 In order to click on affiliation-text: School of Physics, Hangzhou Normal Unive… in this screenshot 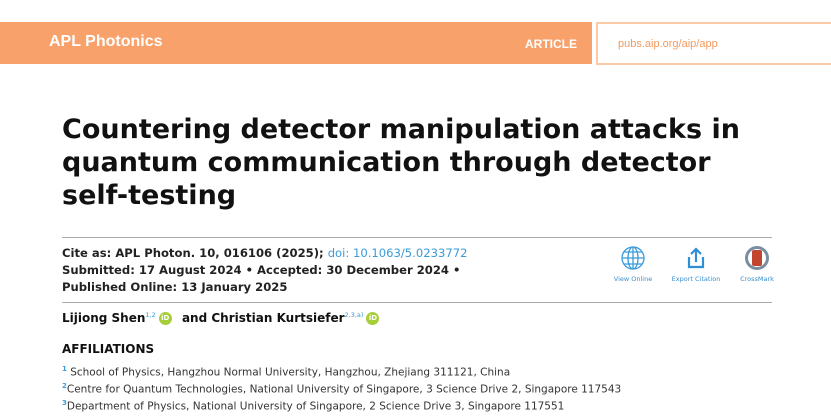, I will do `click(290, 372)`.